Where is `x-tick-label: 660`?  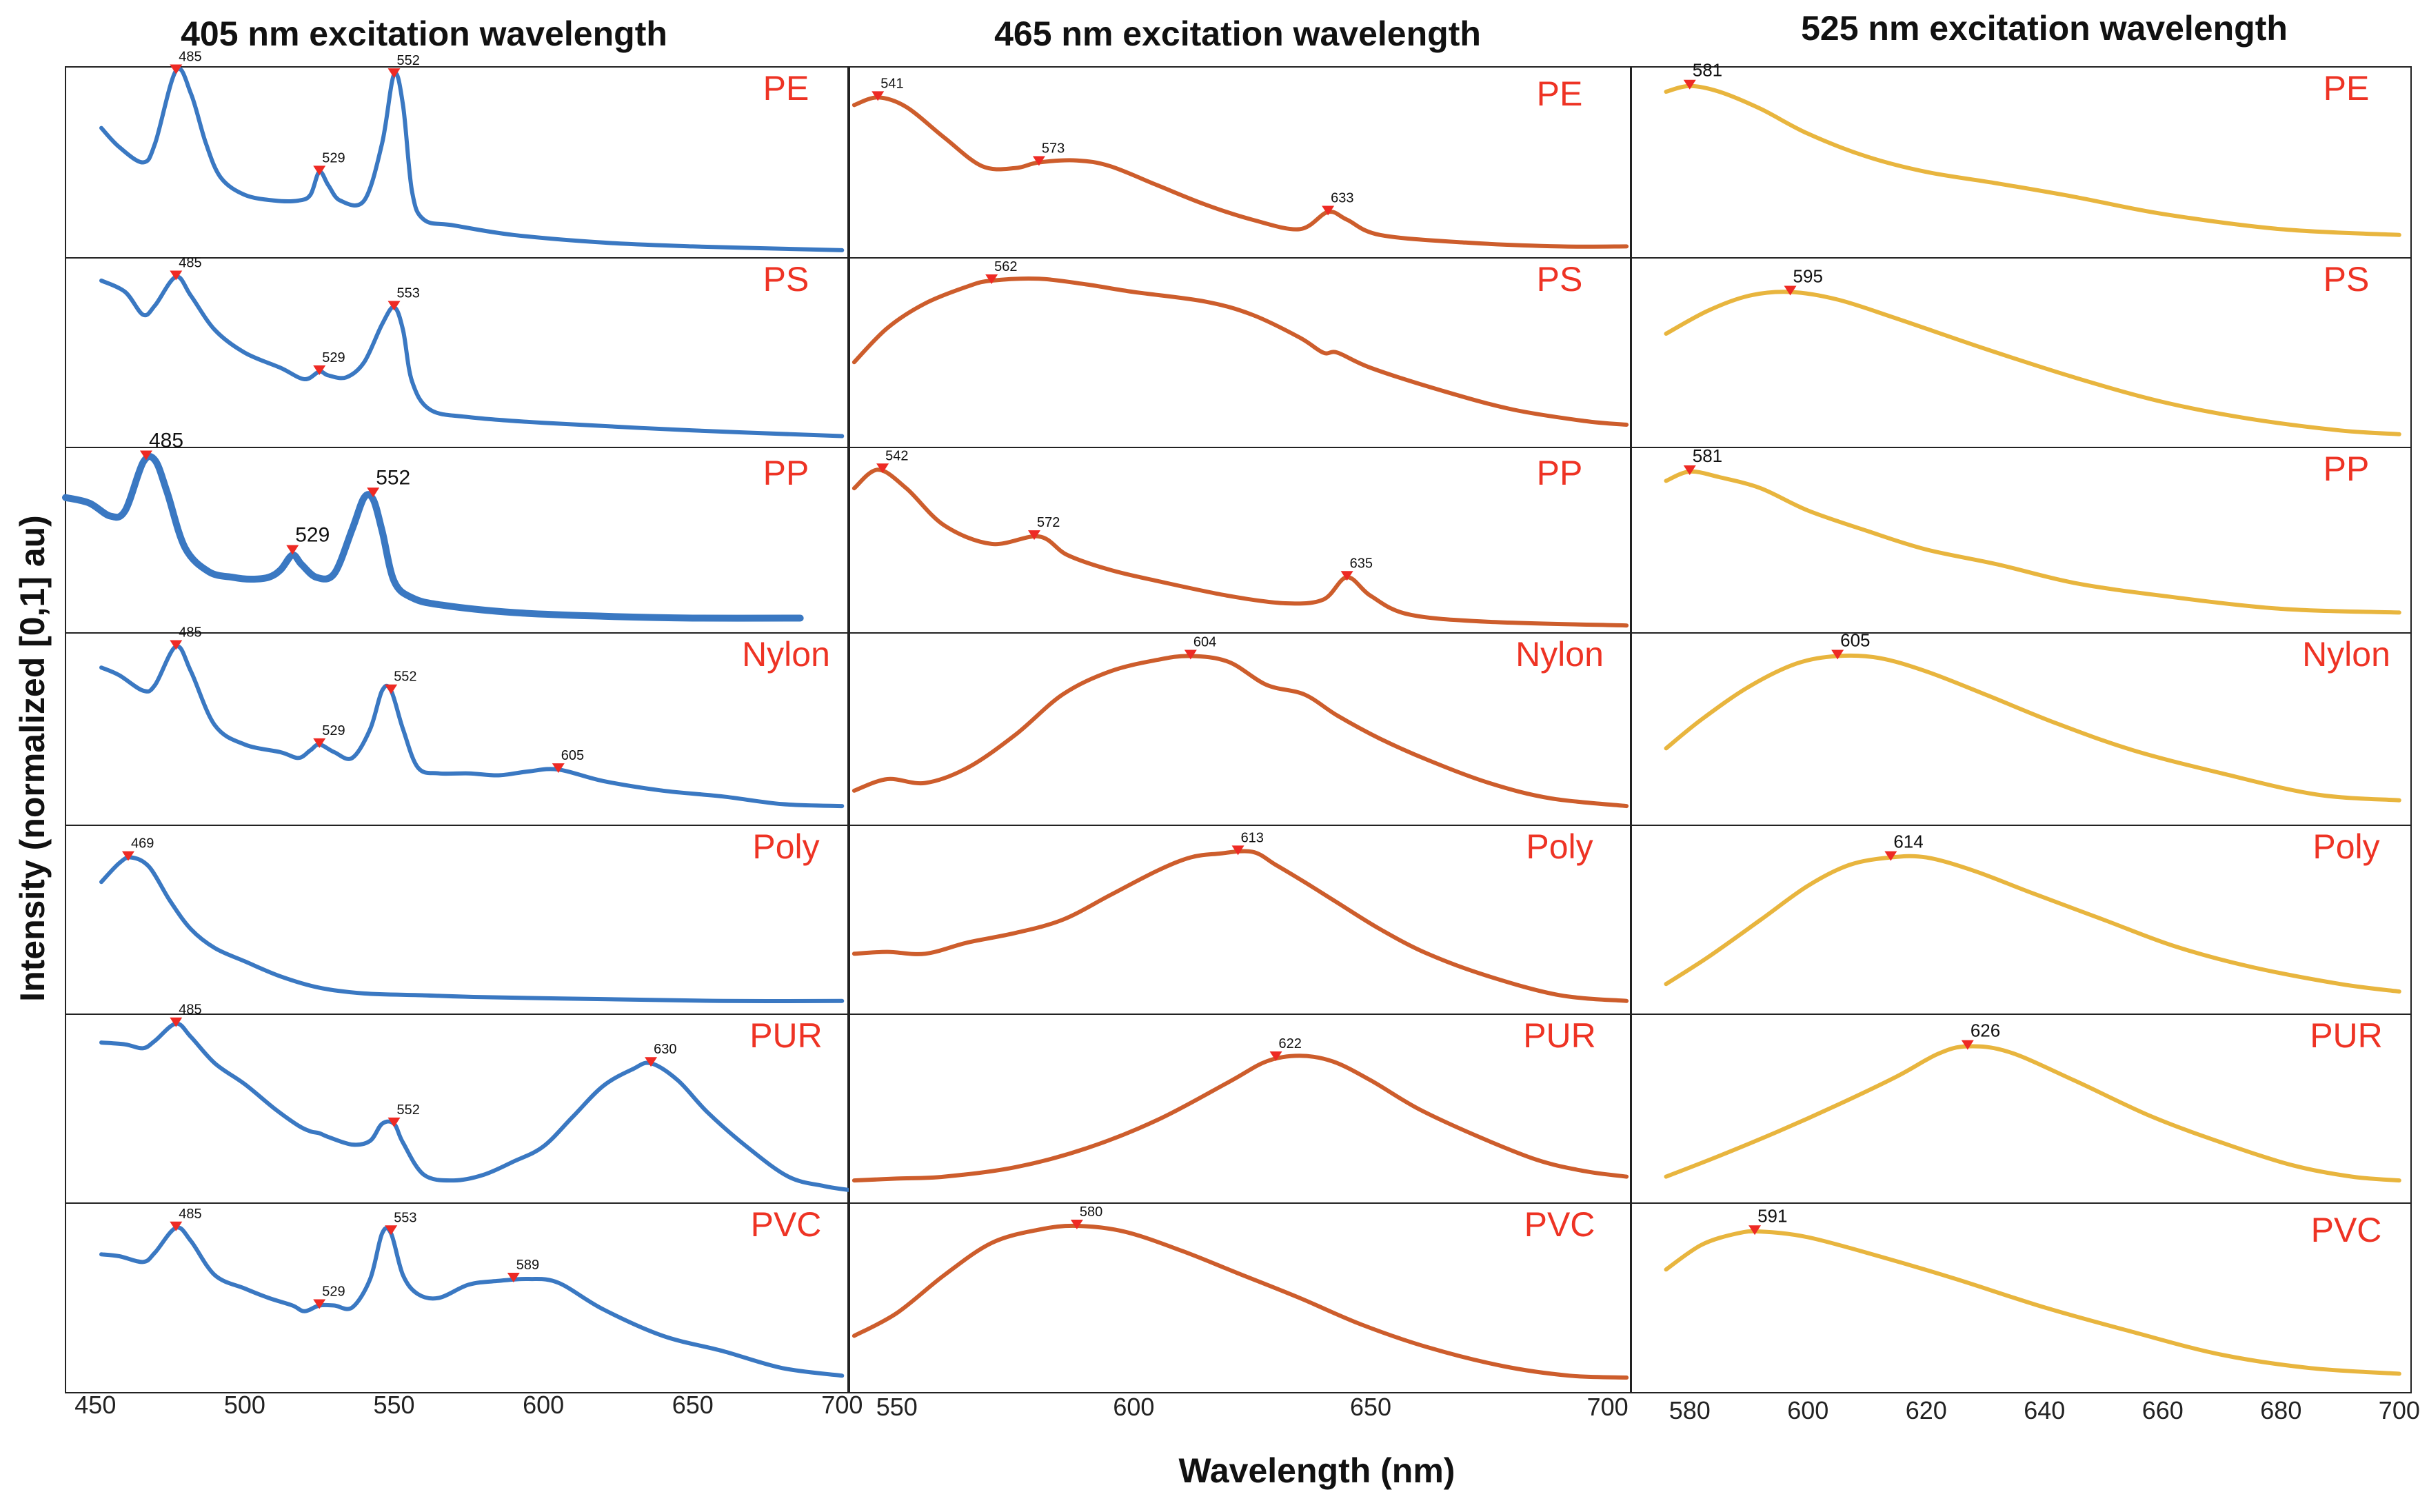 x-tick-label: 660 is located at coordinates (2163, 1410).